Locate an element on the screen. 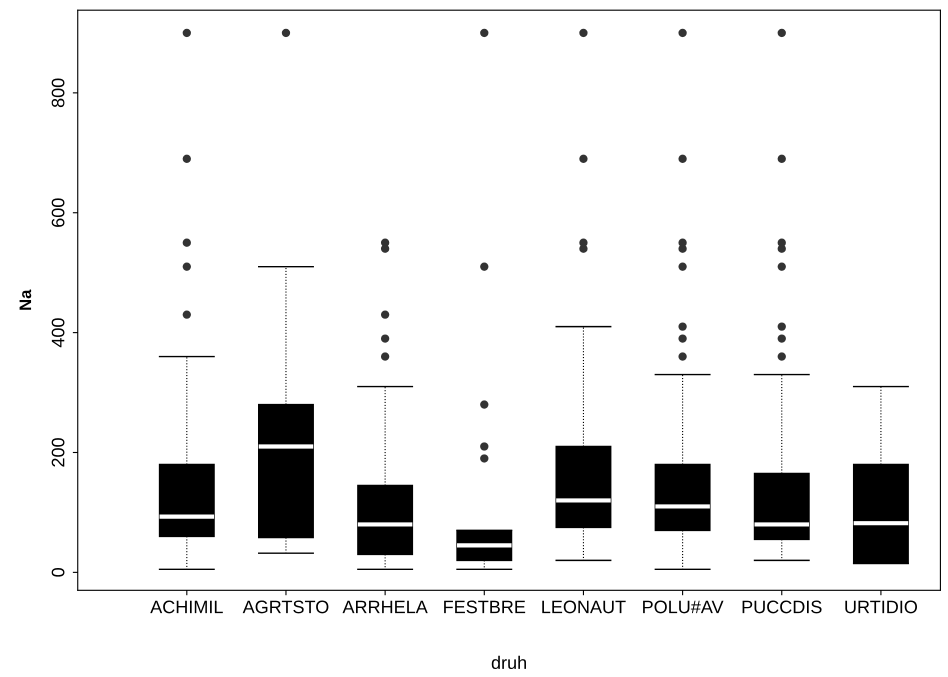  y-tick-label: 600 is located at coordinates (58, 212).